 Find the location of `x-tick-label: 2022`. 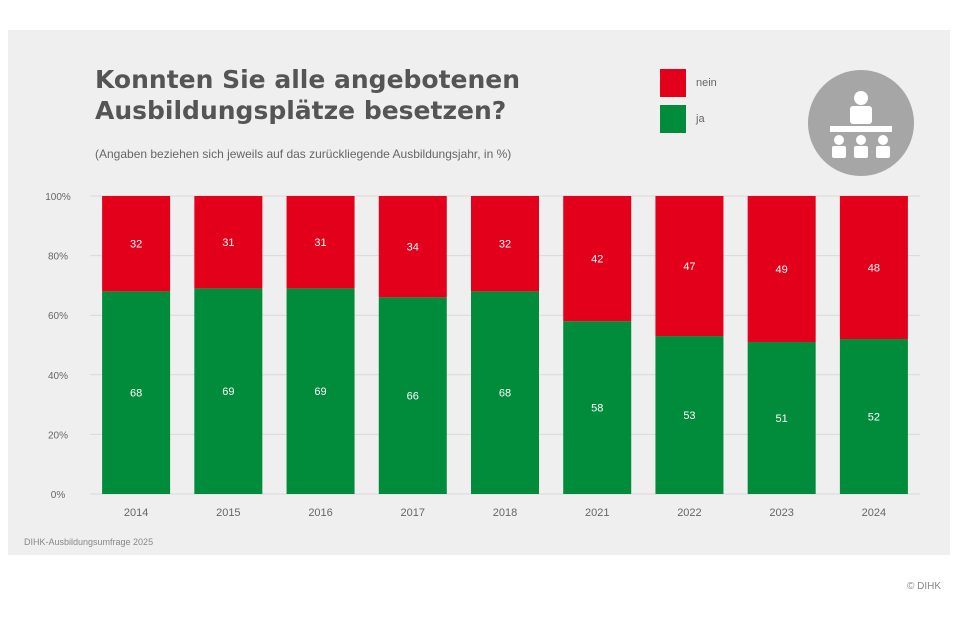

x-tick-label: 2022 is located at coordinates (689, 513).